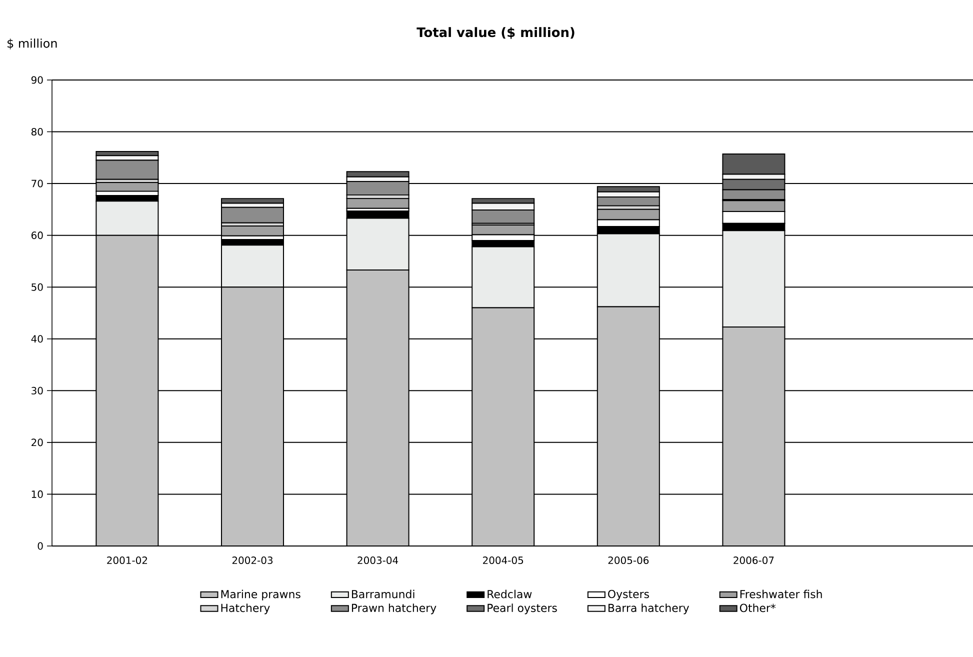 The height and width of the screenshot is (657, 973). What do you see at coordinates (32, 44) in the screenshot?
I see `y-axis-title: $ million` at bounding box center [32, 44].